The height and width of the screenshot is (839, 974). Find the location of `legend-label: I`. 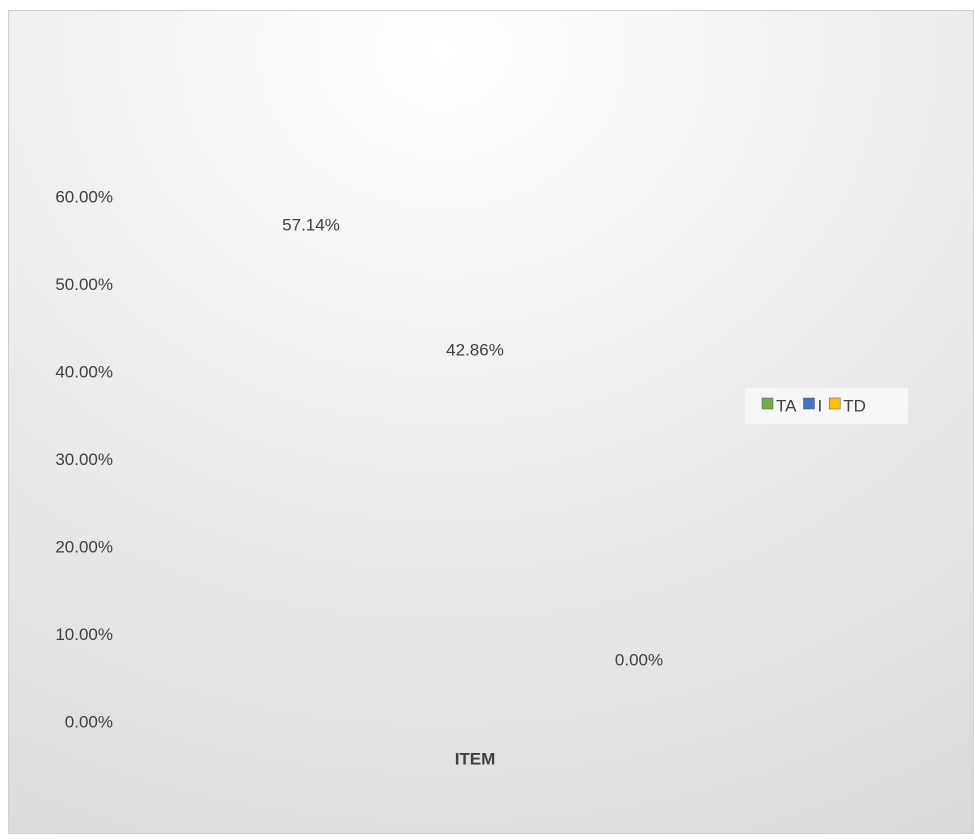

legend-label: I is located at coordinates (819, 405).